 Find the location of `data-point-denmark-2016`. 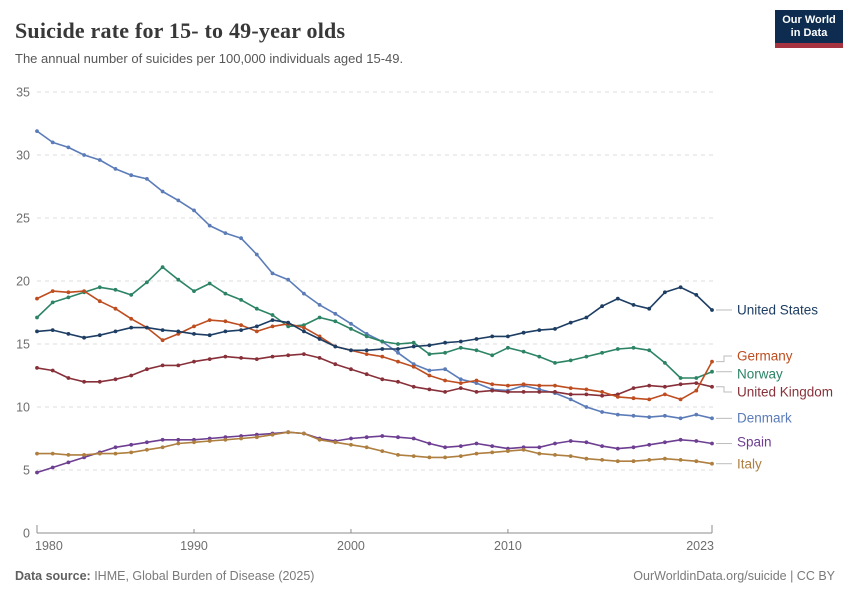

data-point-denmark-2016 is located at coordinates (602, 412).